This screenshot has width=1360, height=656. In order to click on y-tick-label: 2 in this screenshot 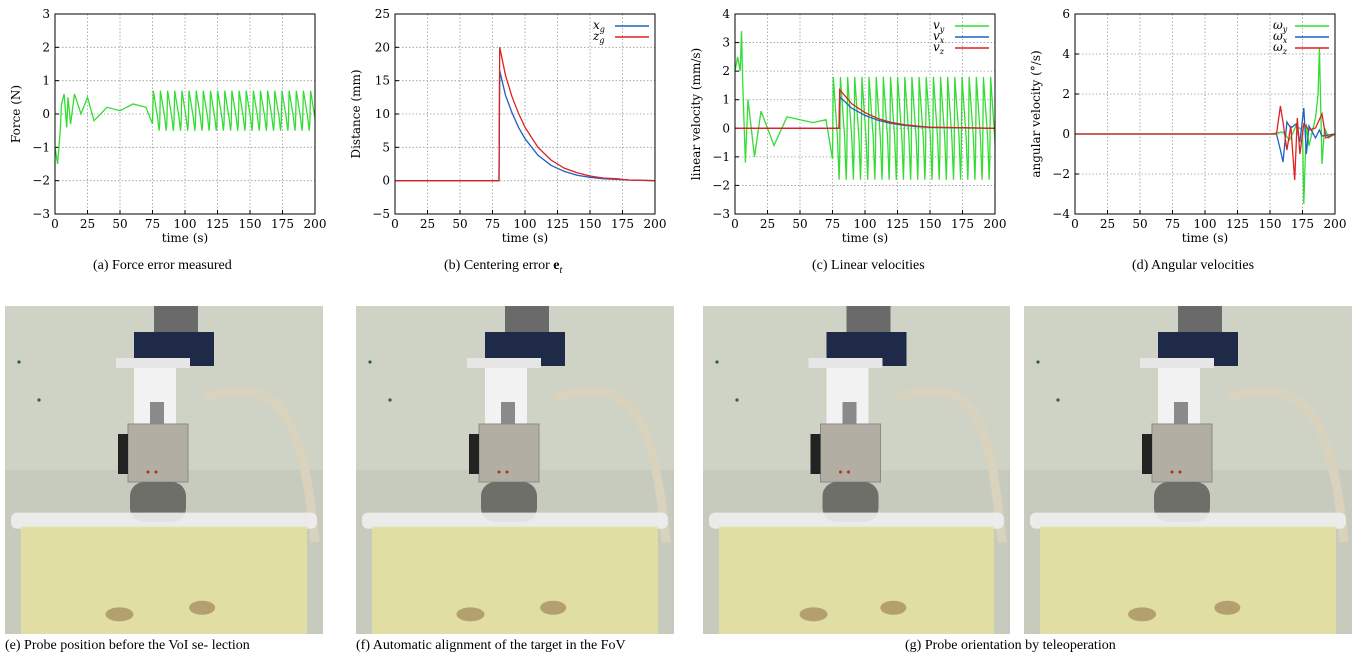, I will do `click(726, 71)`.